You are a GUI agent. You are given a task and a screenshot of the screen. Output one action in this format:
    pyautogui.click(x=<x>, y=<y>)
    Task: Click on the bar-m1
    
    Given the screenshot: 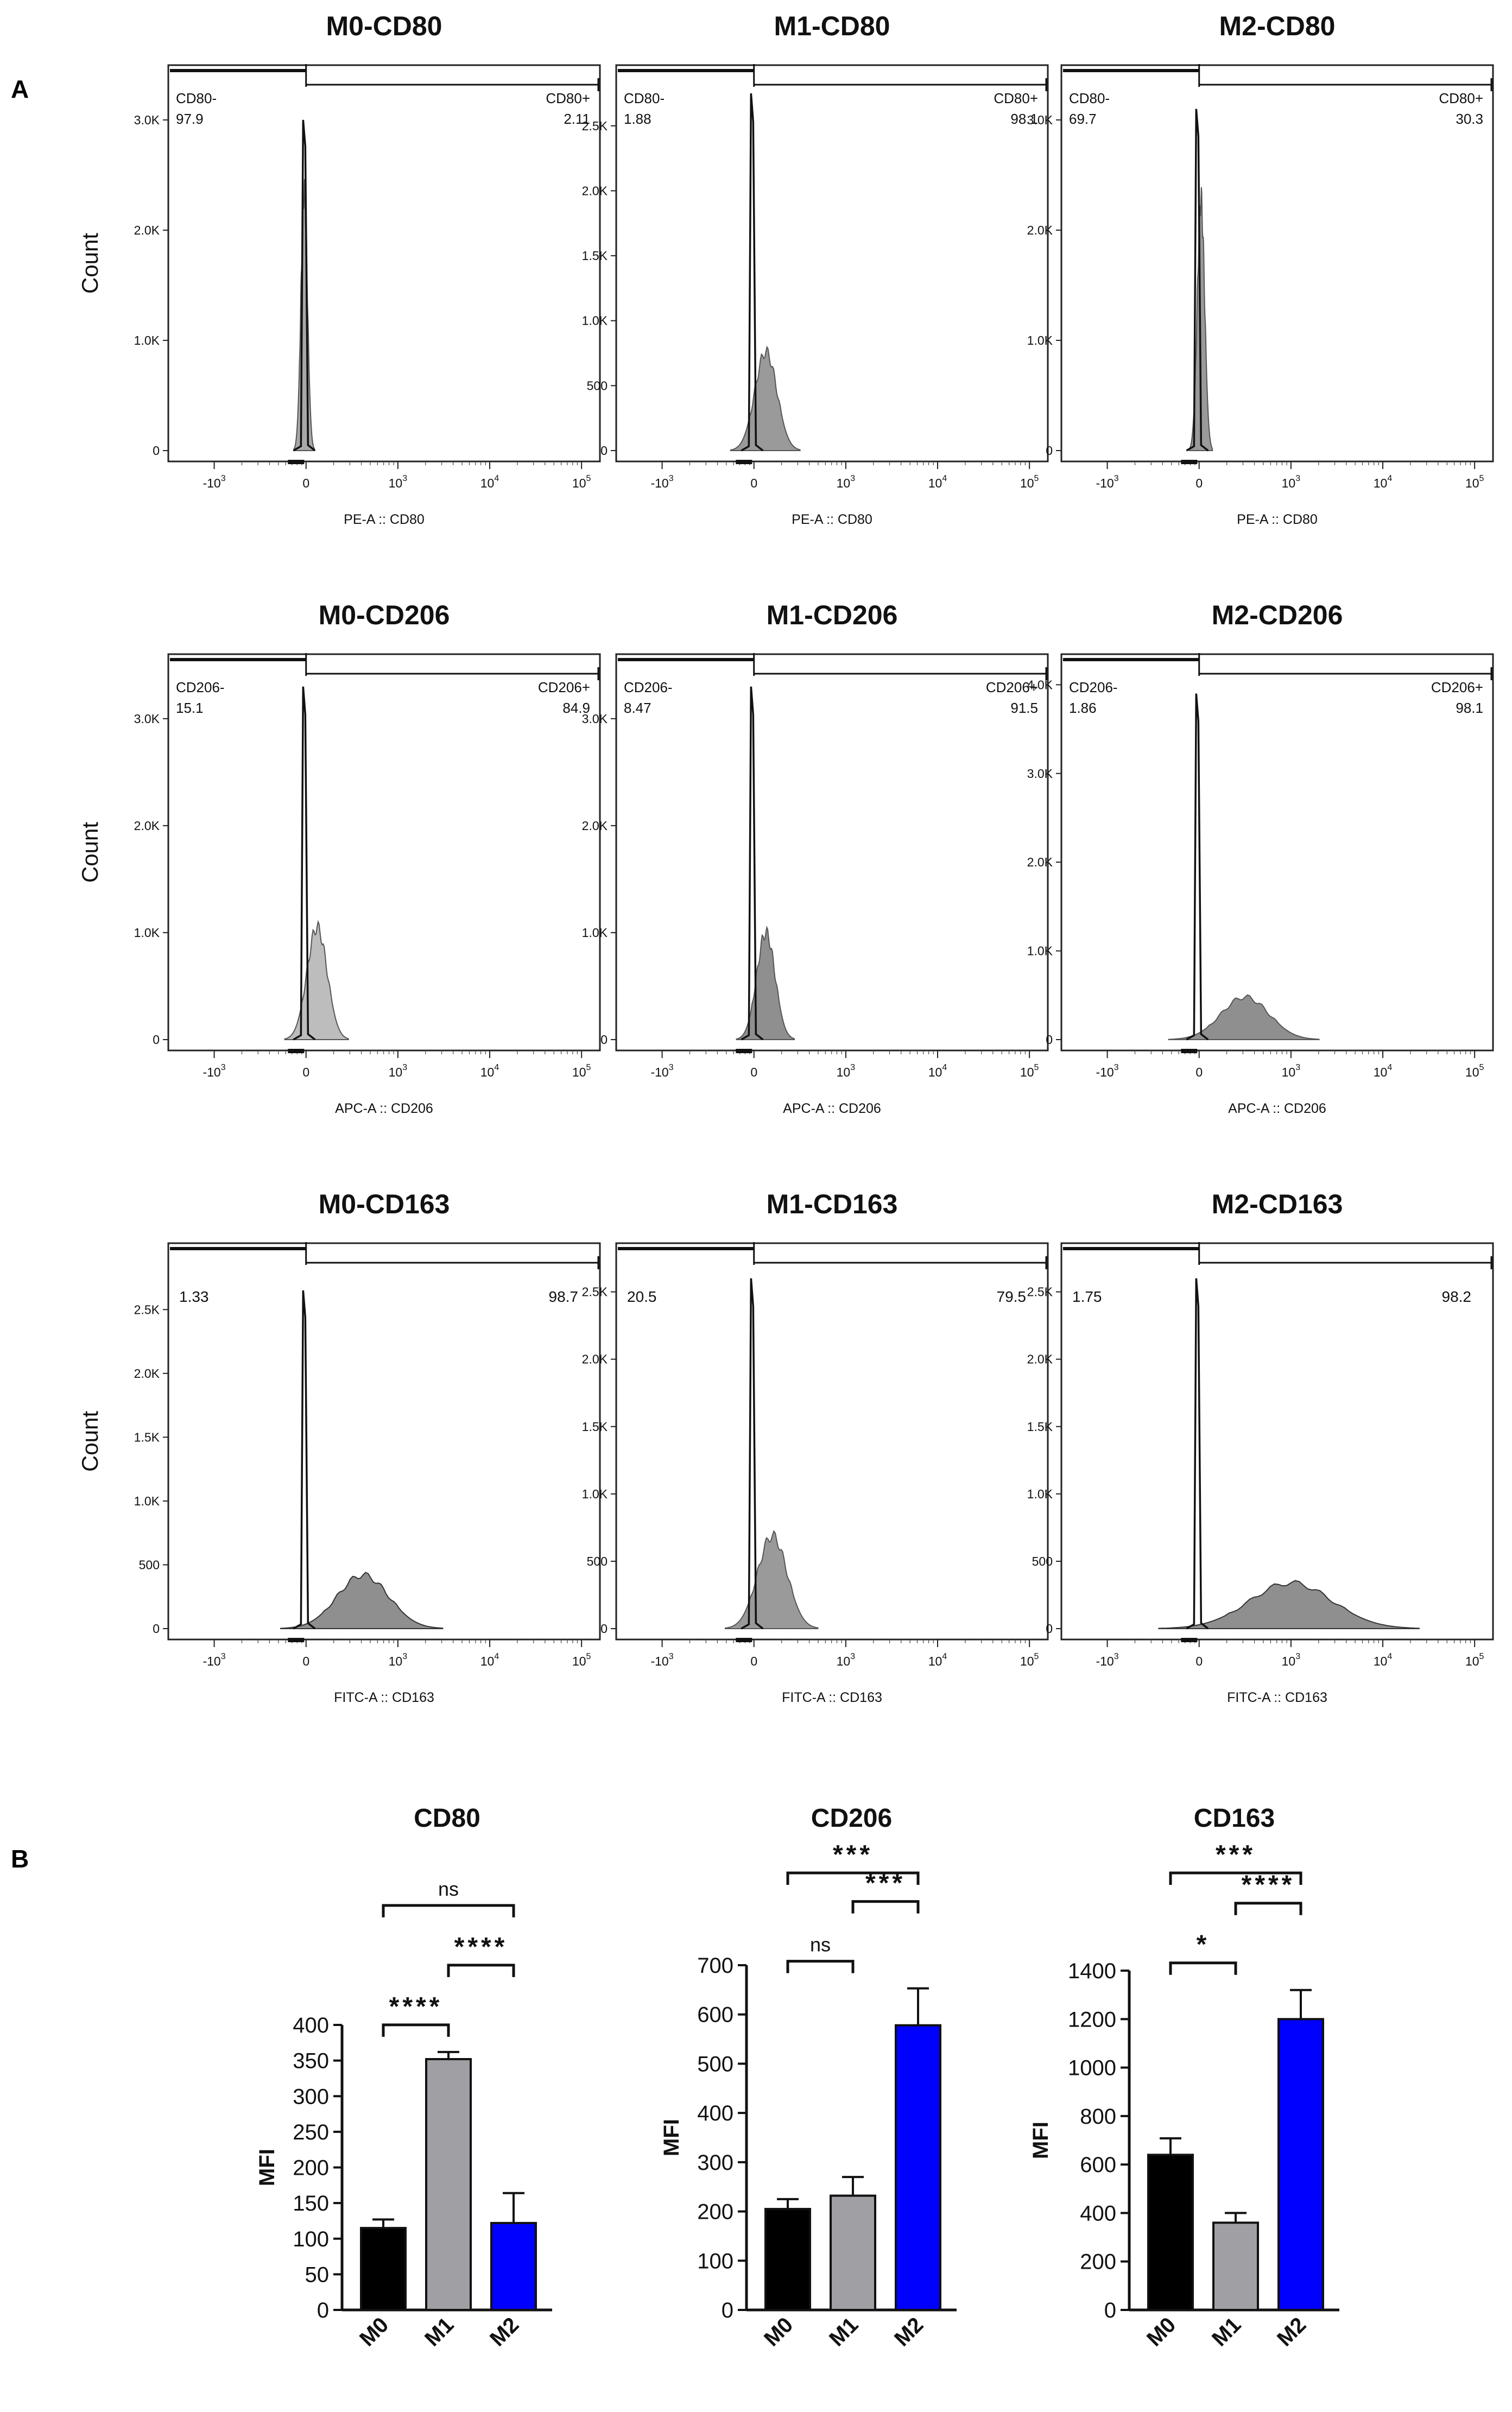 What is the action you would take?
    pyautogui.click(x=1235, y=2266)
    